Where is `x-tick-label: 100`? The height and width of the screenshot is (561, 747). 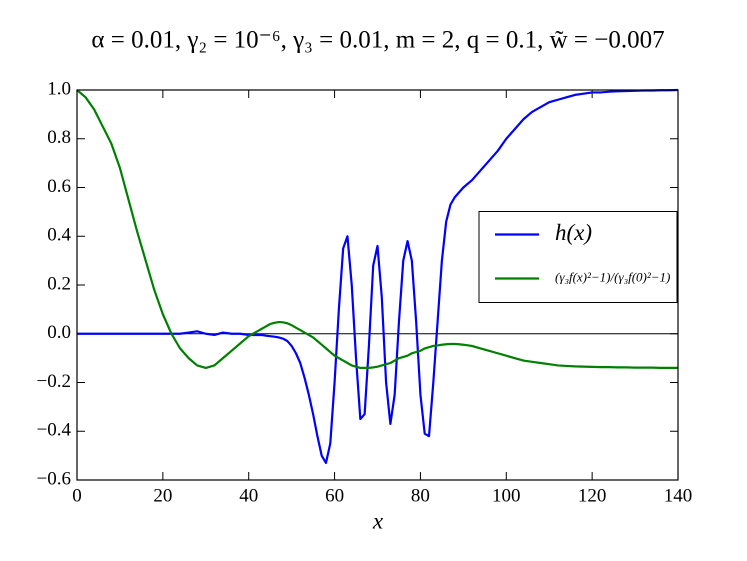
x-tick-label: 100 is located at coordinates (506, 495).